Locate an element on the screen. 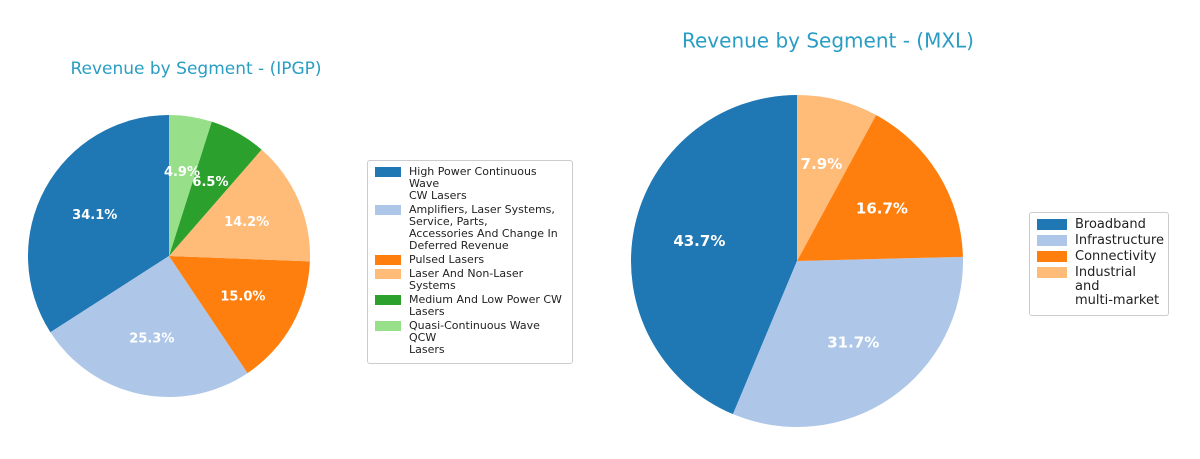  legend-item: High Power Continuous Wave CW Lasers is located at coordinates (470, 184).